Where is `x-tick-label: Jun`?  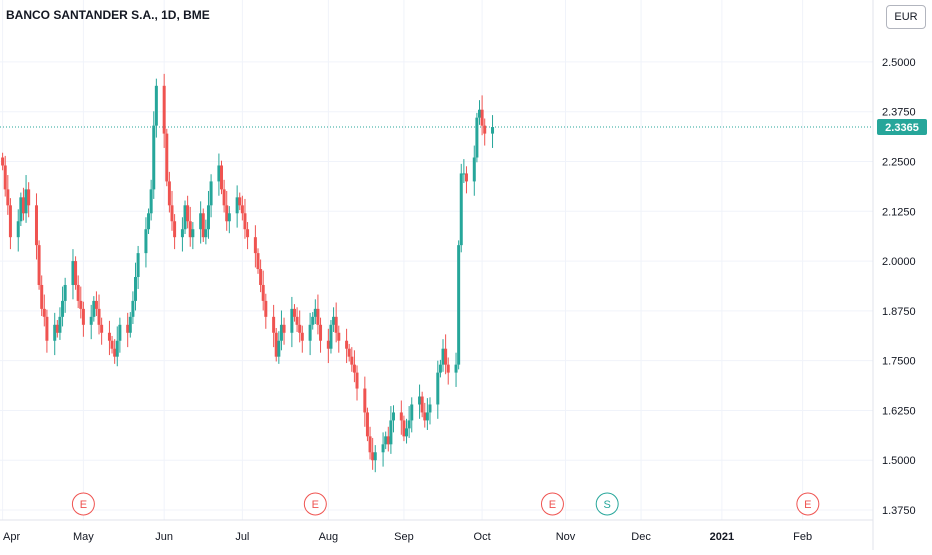
x-tick-label: Jun is located at coordinates (164, 537).